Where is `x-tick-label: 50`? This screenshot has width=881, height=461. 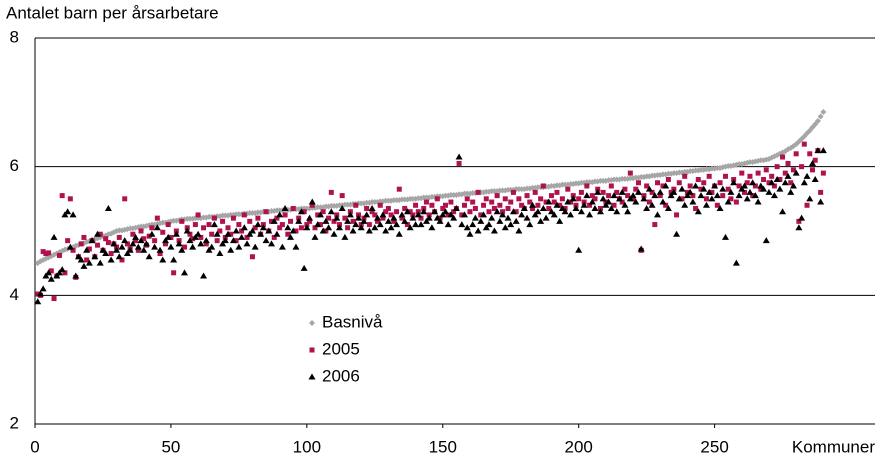 x-tick-label: 50 is located at coordinates (170, 446).